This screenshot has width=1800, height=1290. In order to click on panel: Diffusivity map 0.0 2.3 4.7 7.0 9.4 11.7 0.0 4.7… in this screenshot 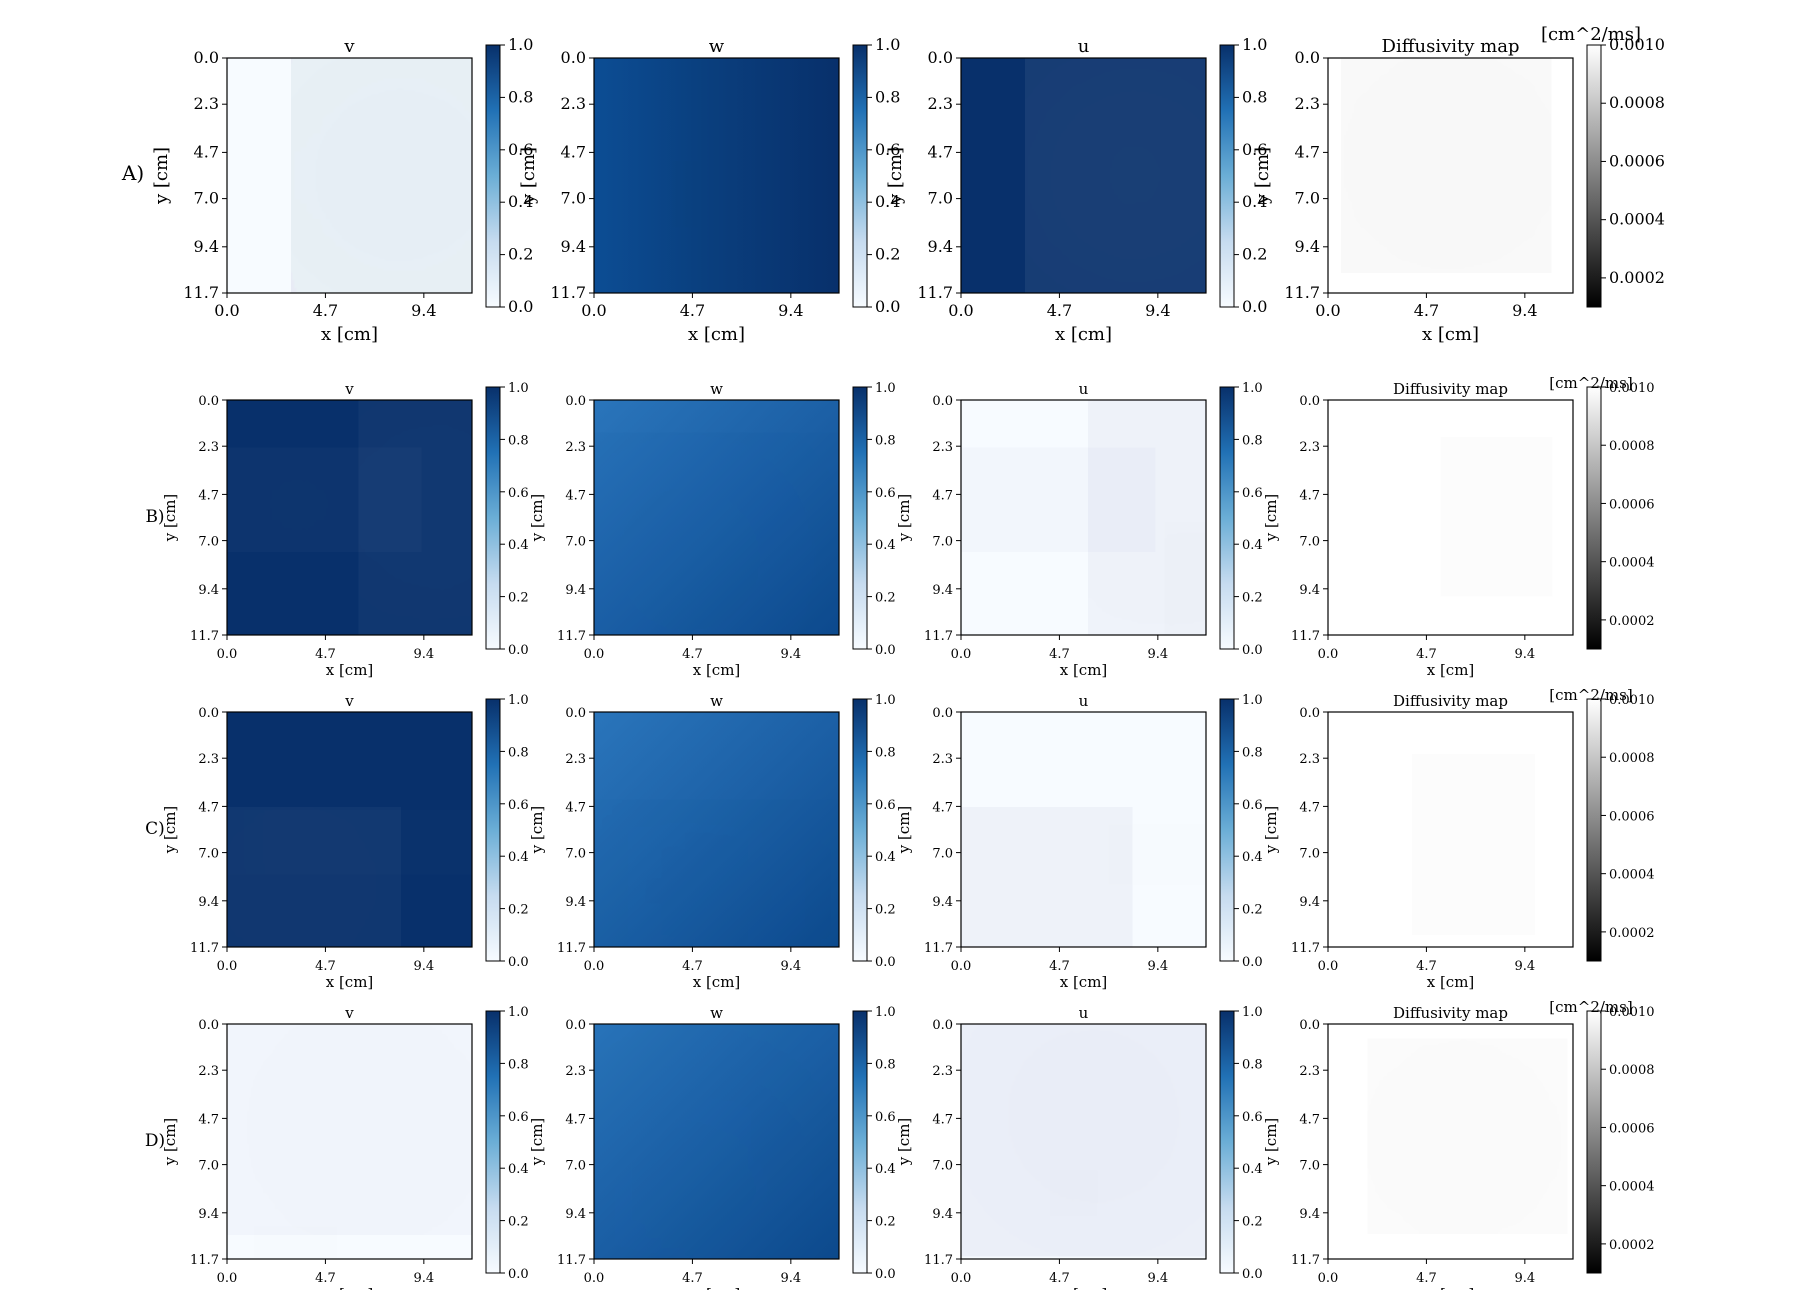, I will do `click(1418, 841)`.